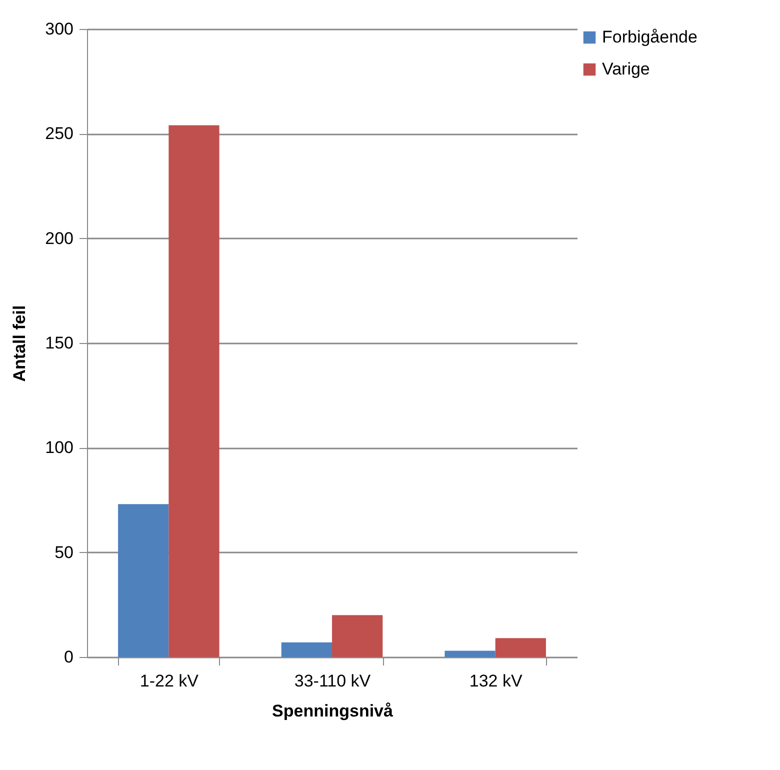 Image resolution: width=780 pixels, height=770 pixels. I want to click on legend-label: Forbigående, so click(650, 37).